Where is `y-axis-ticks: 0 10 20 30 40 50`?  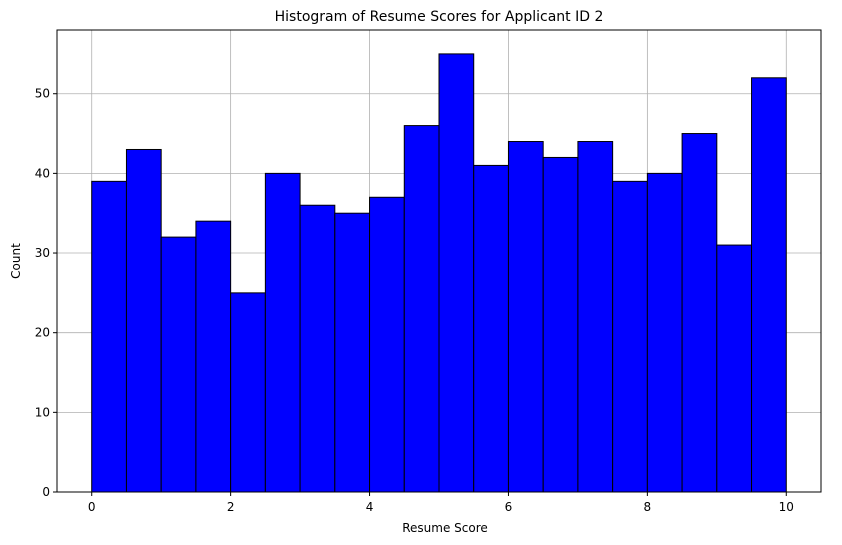 y-axis-ticks: 0 10 20 30 40 50 is located at coordinates (46, 293).